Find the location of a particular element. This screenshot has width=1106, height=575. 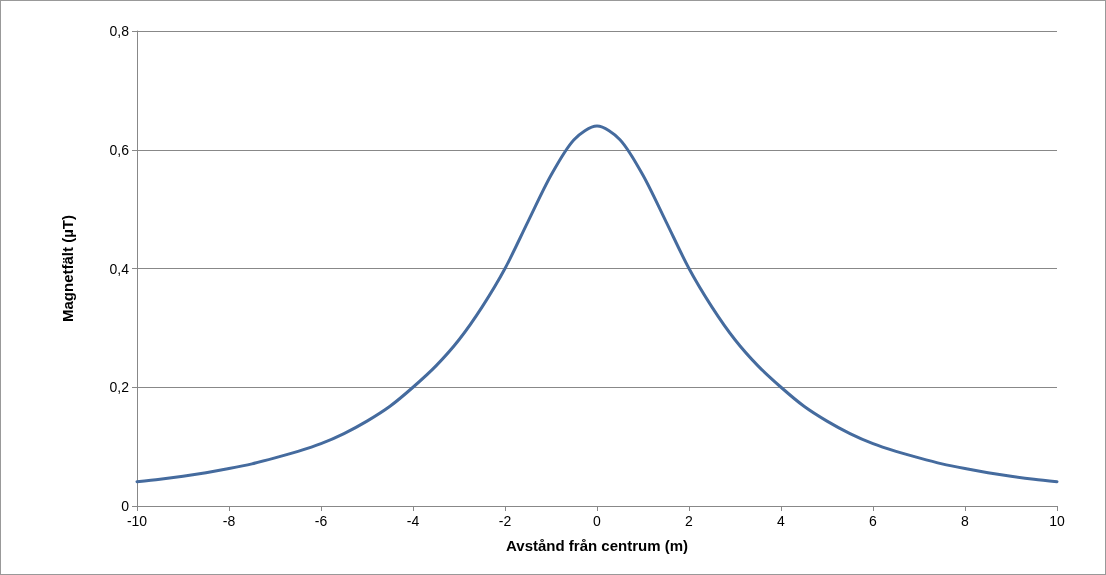

x-tick-label: 0 is located at coordinates (597, 521).